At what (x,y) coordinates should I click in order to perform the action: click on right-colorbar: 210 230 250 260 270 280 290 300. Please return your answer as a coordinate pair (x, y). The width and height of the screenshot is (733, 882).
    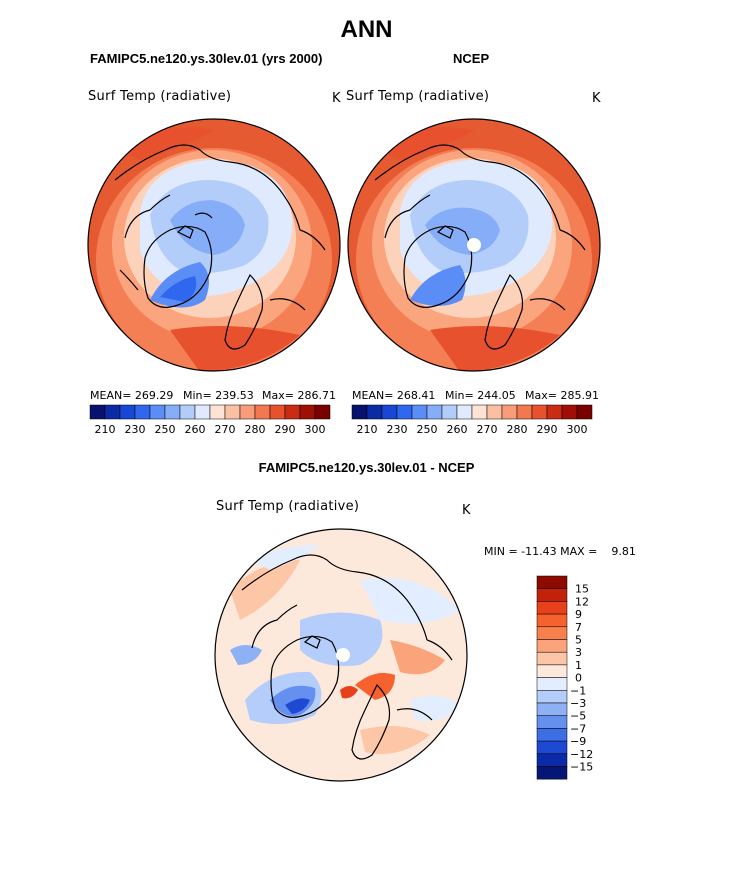
    Looking at the image, I should click on (472, 420).